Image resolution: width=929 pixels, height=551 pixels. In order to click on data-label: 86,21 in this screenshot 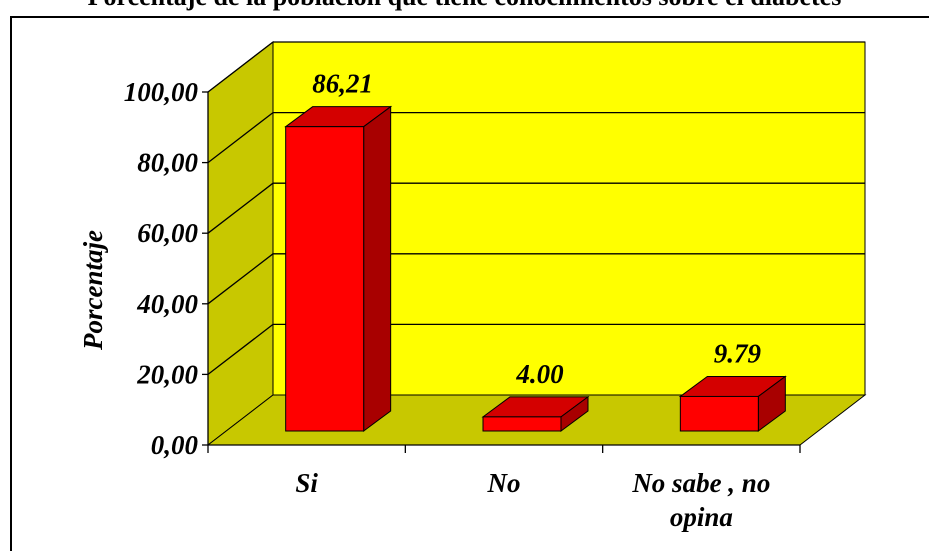, I will do `click(342, 84)`.